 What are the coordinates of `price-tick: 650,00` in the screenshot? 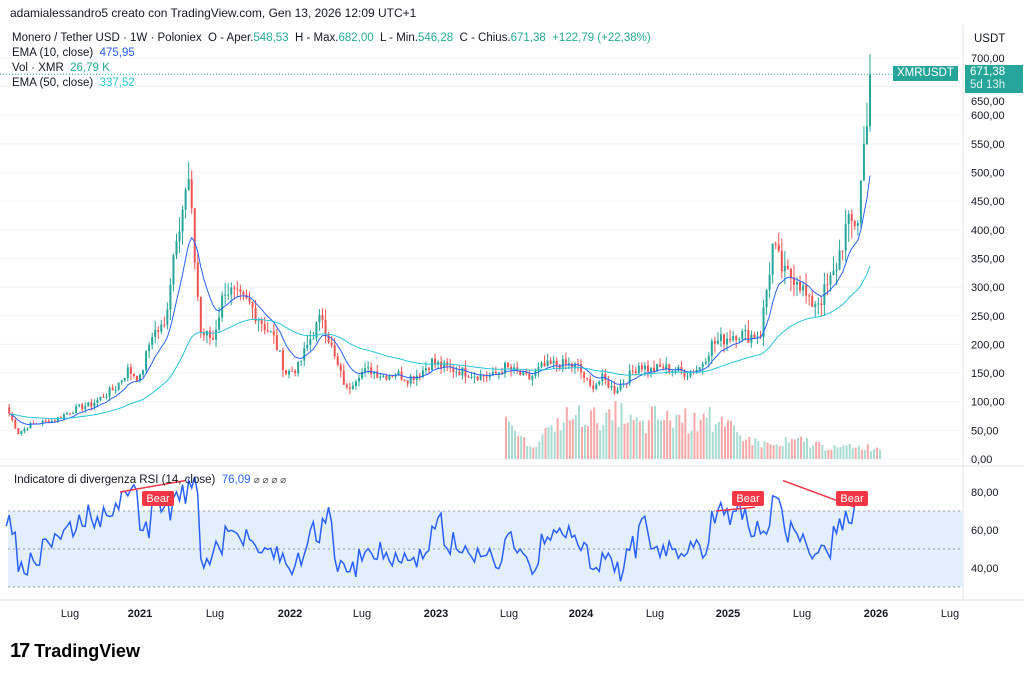 It's located at (988, 102).